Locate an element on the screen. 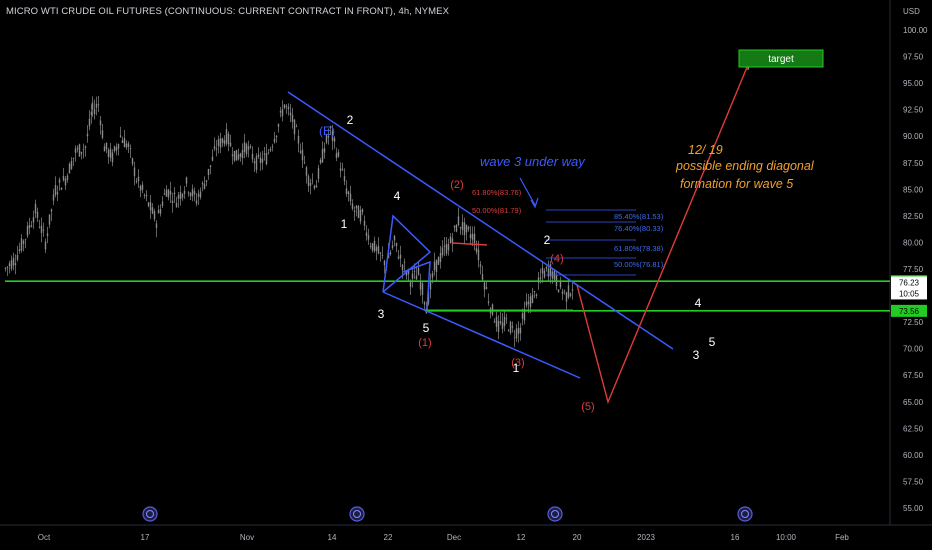 The image size is (932, 550). target-box is located at coordinates (781, 58).